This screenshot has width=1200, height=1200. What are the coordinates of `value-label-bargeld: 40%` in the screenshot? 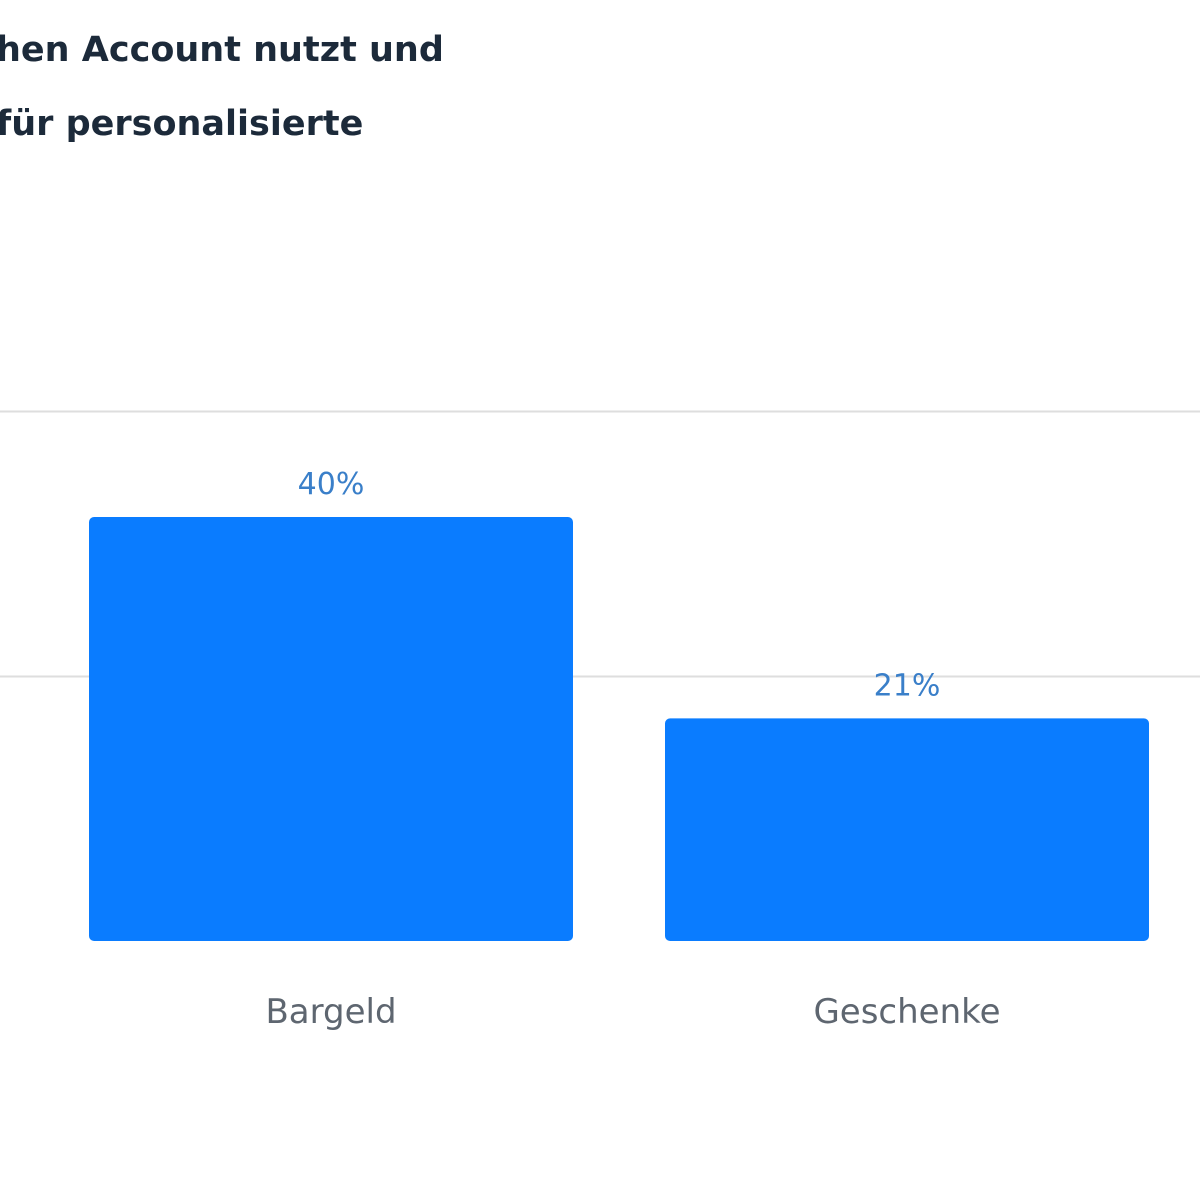 It's located at (331, 484).